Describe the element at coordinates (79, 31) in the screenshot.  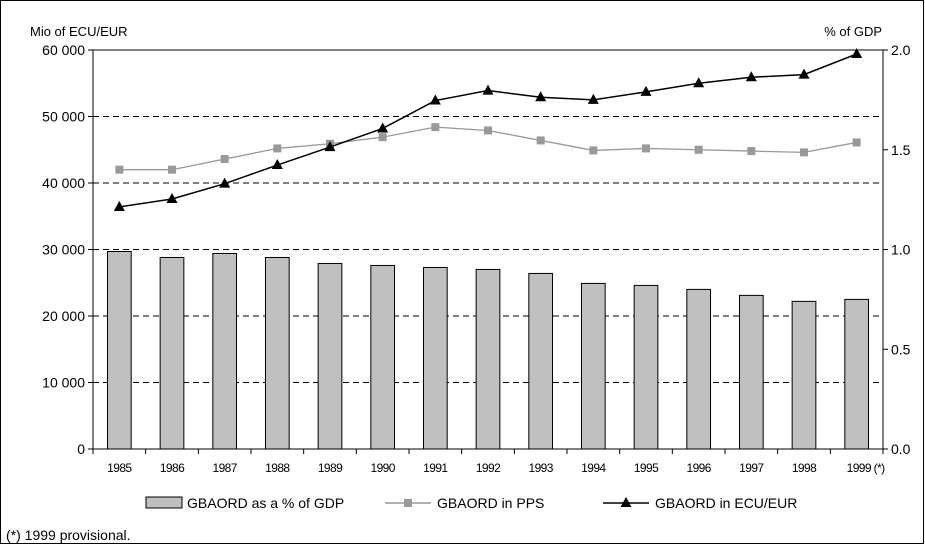
I see `left-axis-title: Mio of ECU/EUR` at that location.